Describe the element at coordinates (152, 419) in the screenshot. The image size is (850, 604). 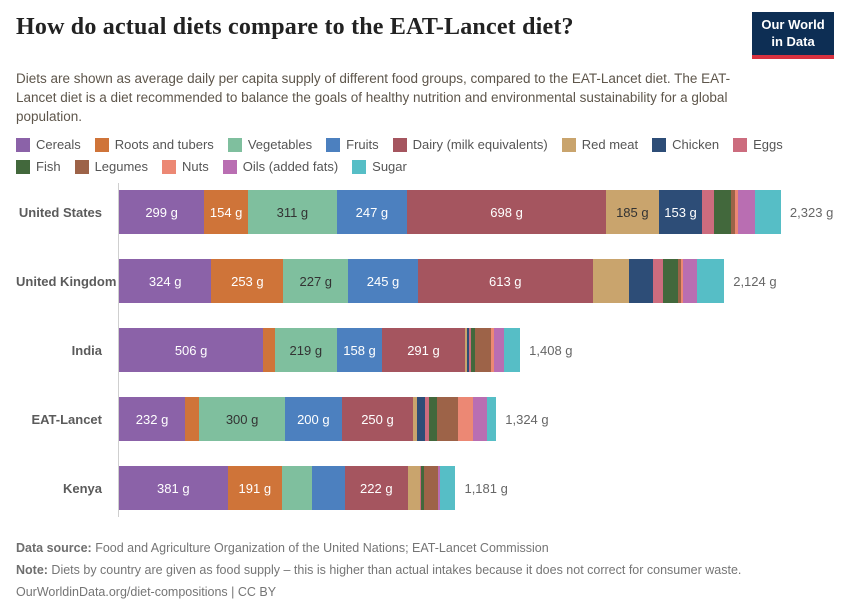
I see `bar-segment-cereals: 232 g` at that location.